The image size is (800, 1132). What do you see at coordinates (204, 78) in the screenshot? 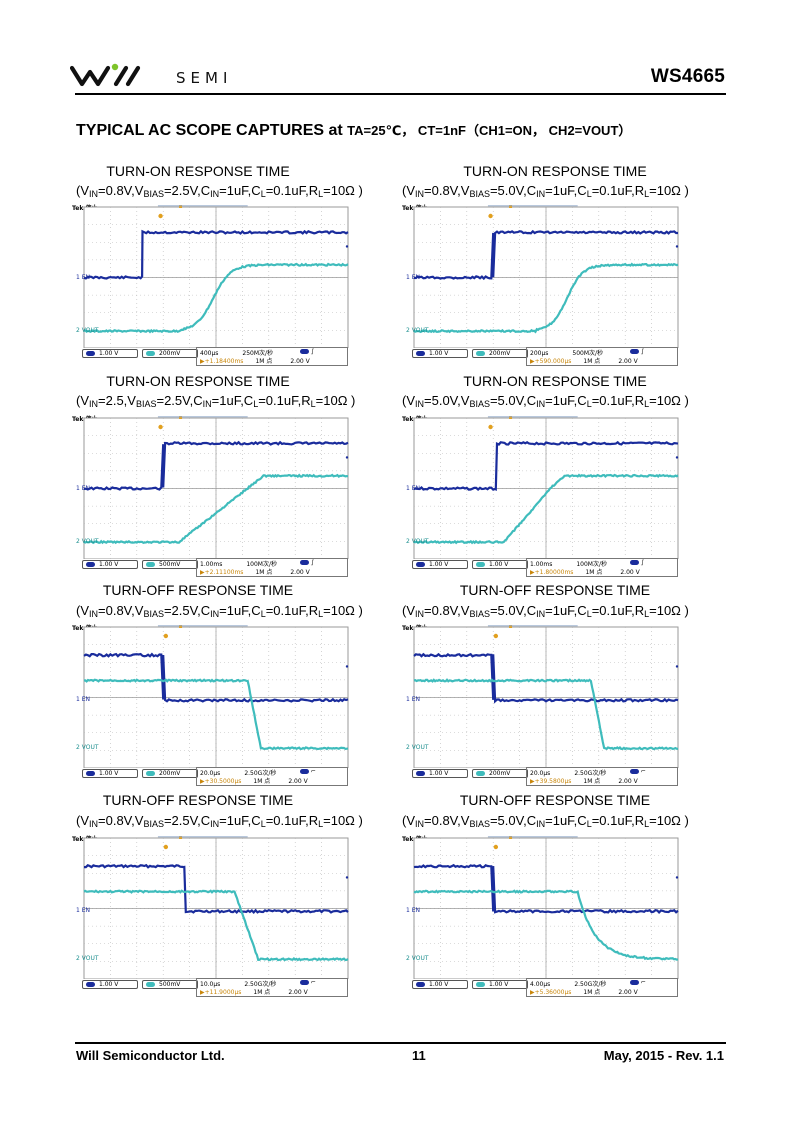
I see `logo-semi-text: SEMI` at bounding box center [204, 78].